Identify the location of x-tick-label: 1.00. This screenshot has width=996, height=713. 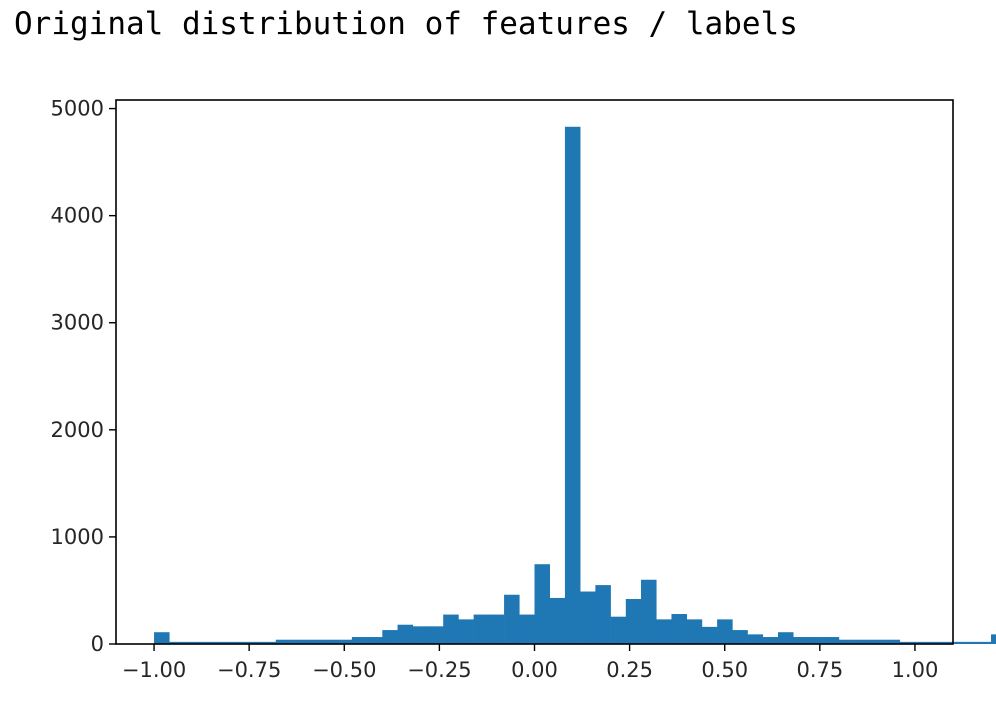
(915, 670).